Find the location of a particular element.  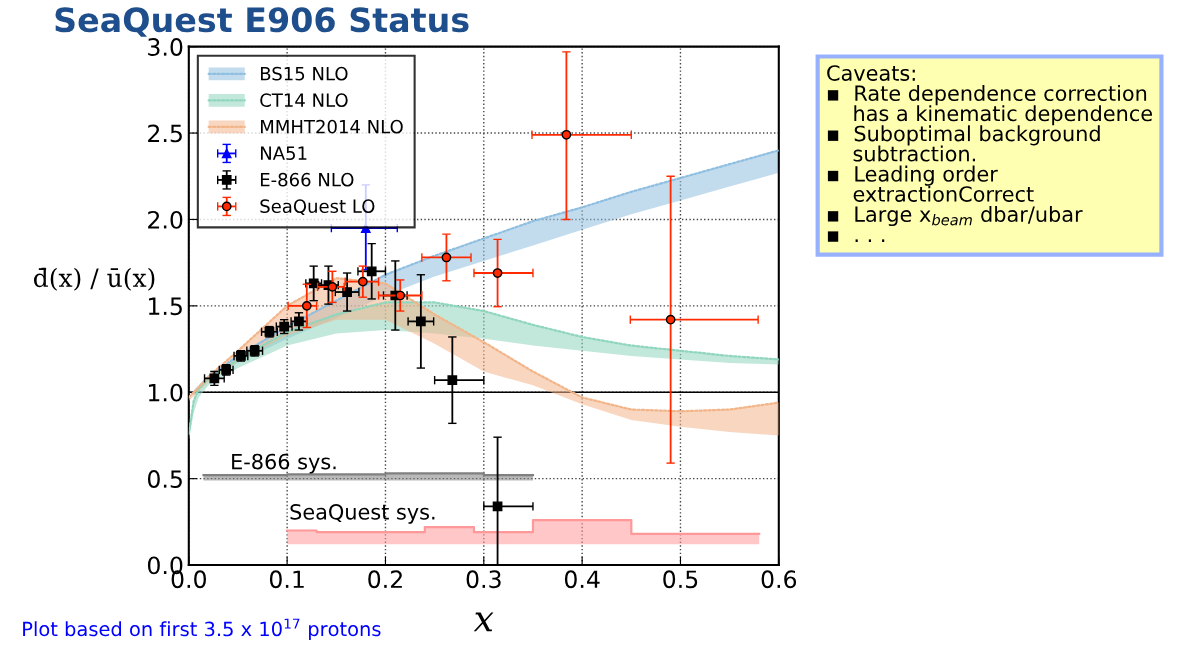

y-axis-title: d̄(x) / ū(x) is located at coordinates (94, 279).